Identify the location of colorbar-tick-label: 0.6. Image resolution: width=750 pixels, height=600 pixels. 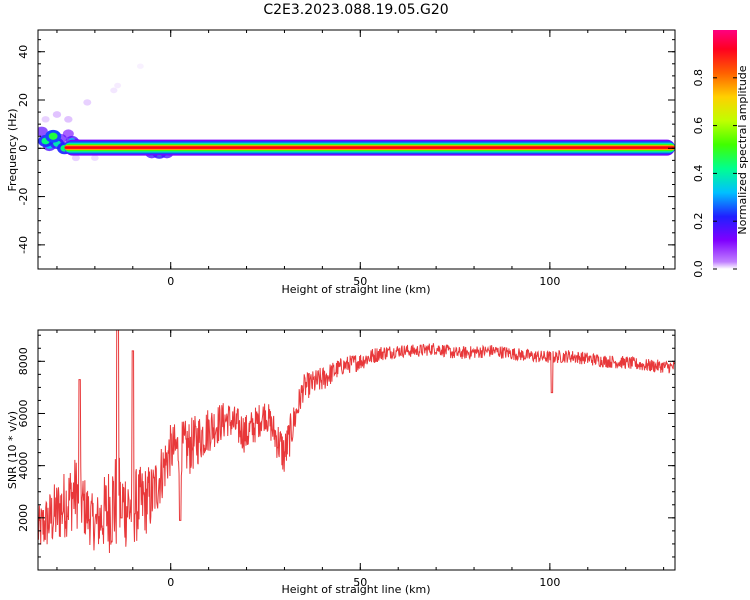
(698, 126).